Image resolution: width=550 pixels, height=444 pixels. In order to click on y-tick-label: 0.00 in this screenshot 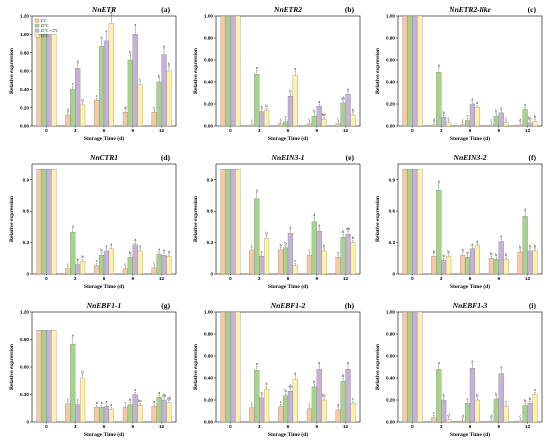, I will do `click(208, 126)`.